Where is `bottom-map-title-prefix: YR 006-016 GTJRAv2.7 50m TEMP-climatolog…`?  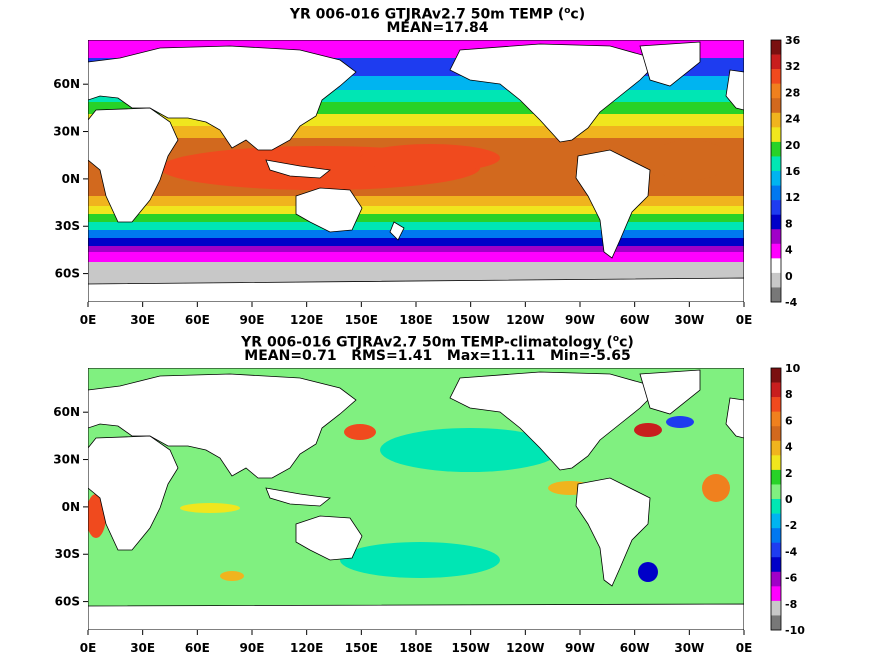 bottom-map-title-prefix: YR 006-016 GTJRAv2.7 50m TEMP-climatolog… is located at coordinates (427, 342).